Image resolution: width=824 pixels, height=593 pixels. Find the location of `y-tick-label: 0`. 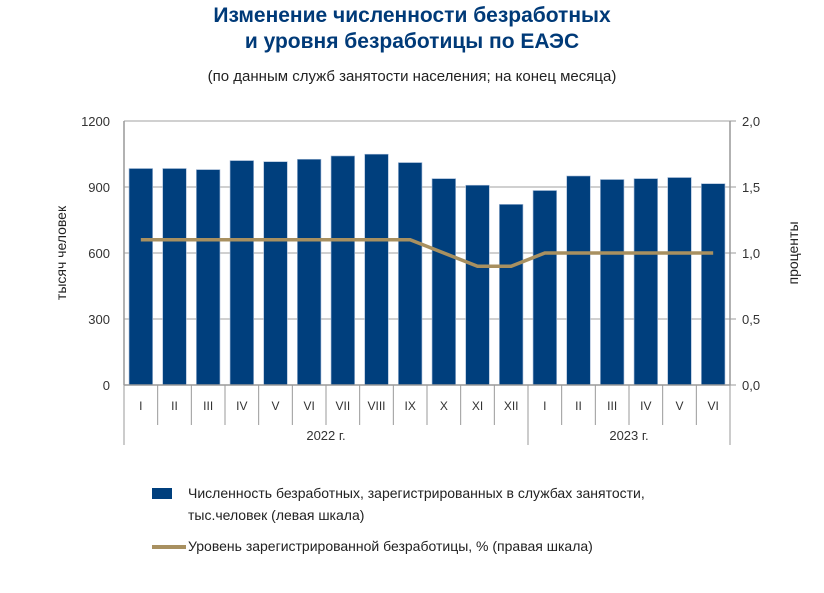

y-tick-label: 0 is located at coordinates (106, 385).